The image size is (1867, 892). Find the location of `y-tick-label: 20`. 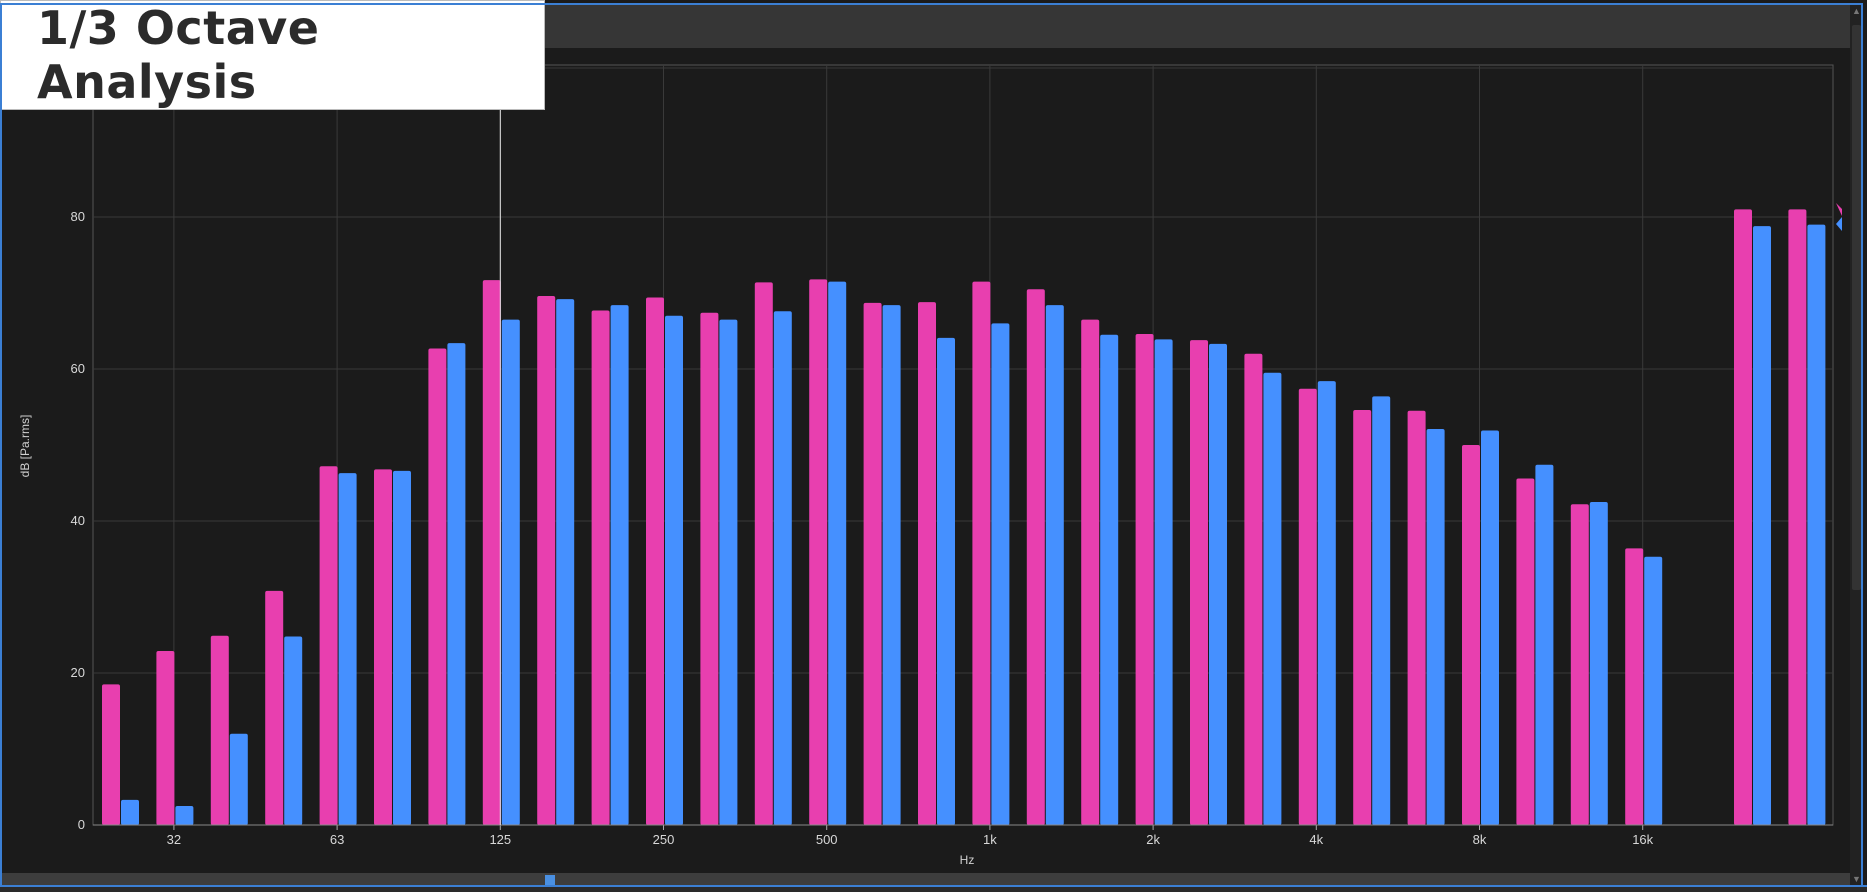

y-tick-label: 20 is located at coordinates (78, 672).